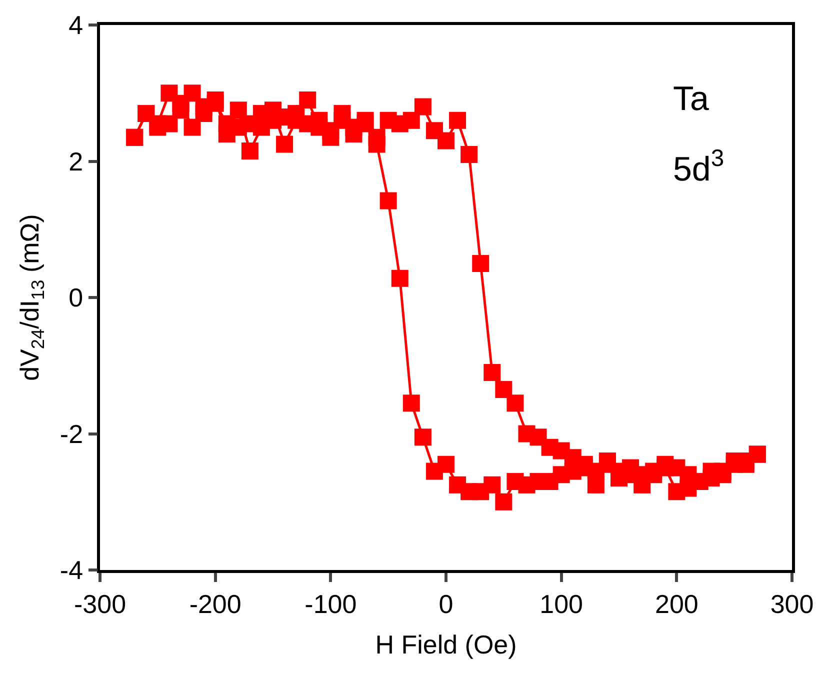 Image resolution: width=832 pixels, height=675 pixels. Describe the element at coordinates (76, 25) in the screenshot. I see `y-tick-label: 4` at that location.